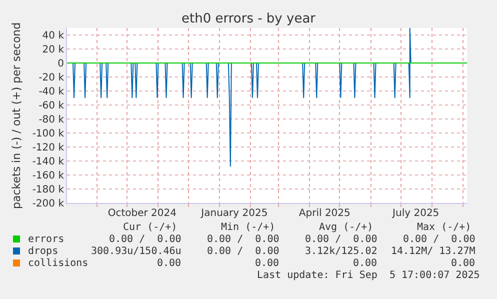  I want to click on x-tick-label: October 2024, so click(142, 213).